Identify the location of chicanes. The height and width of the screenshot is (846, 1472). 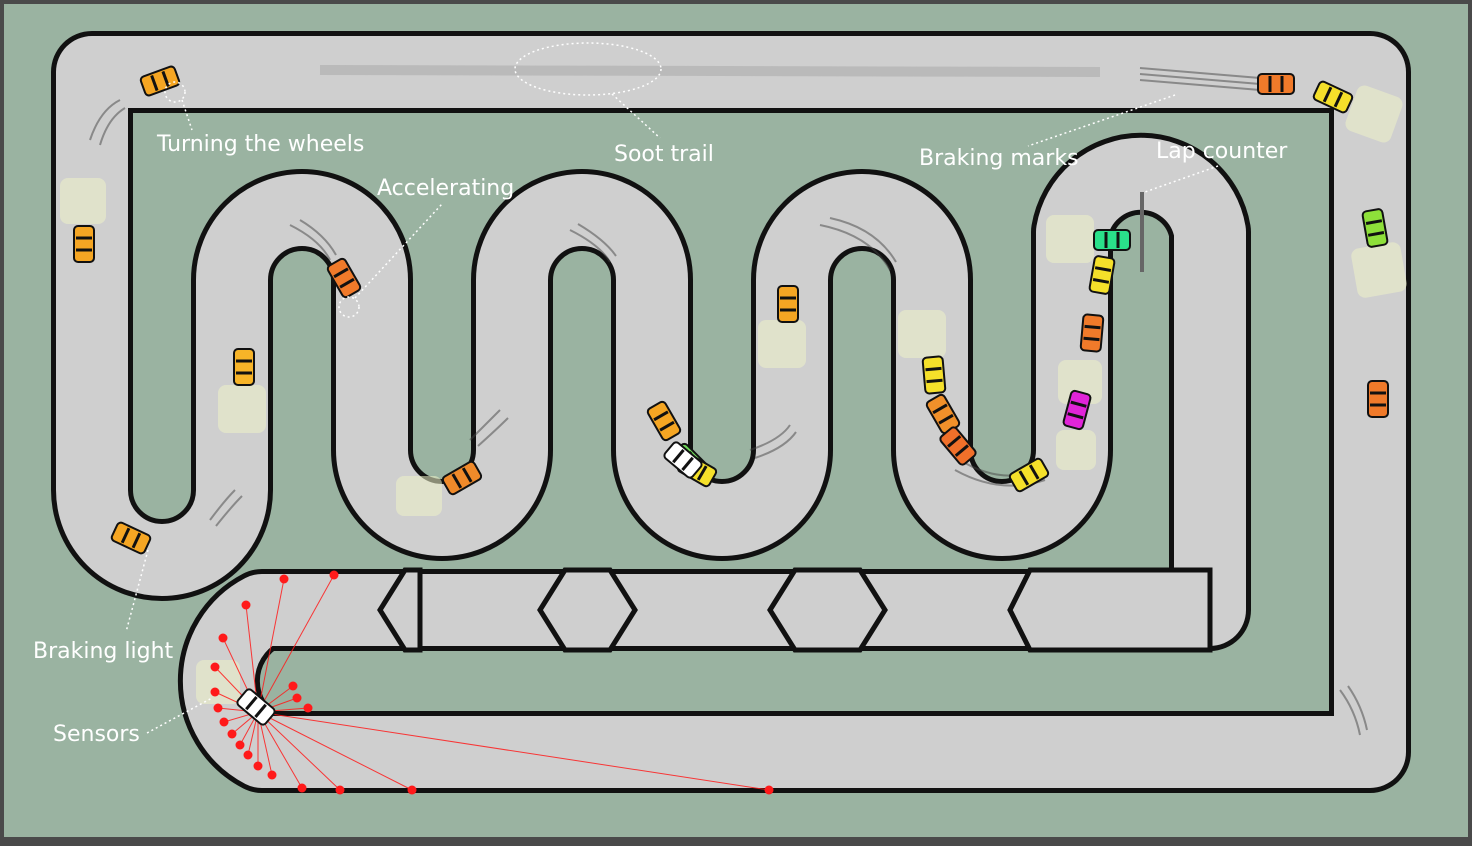
(795, 610).